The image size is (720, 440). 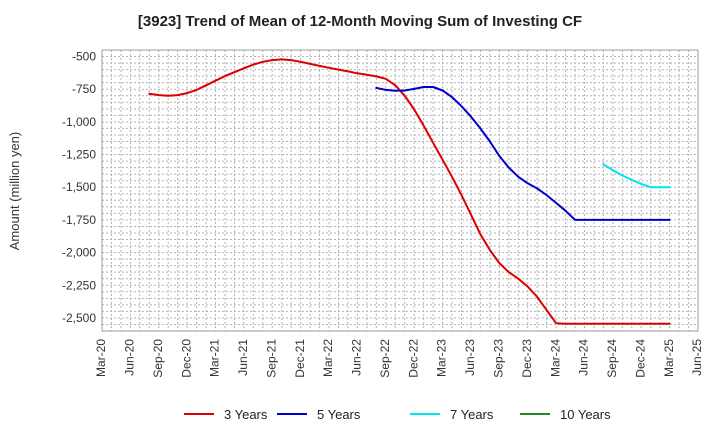 I want to click on y-tick-label: -1,000, so click(x=79, y=122).